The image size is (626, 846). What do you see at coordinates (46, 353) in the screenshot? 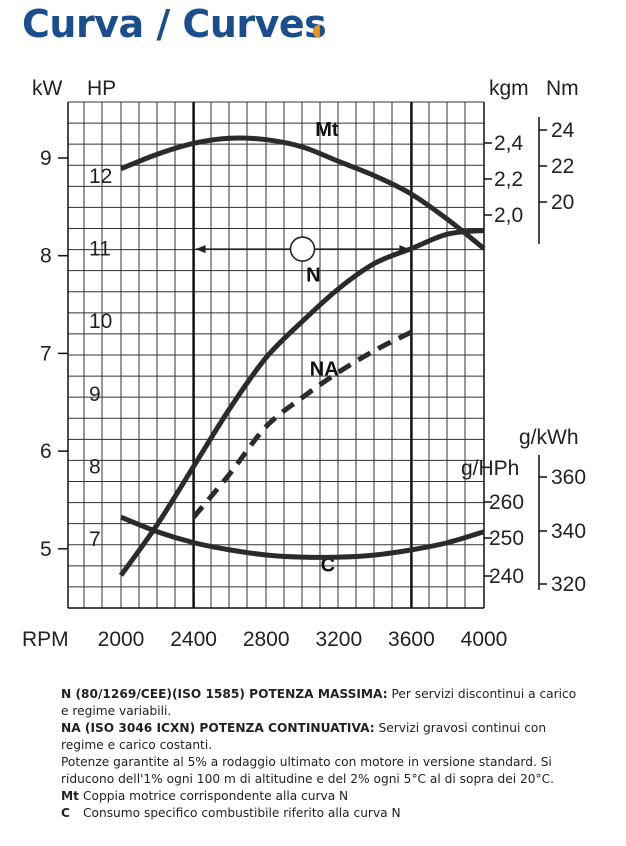
I see `kw-tick-label: 7` at bounding box center [46, 353].